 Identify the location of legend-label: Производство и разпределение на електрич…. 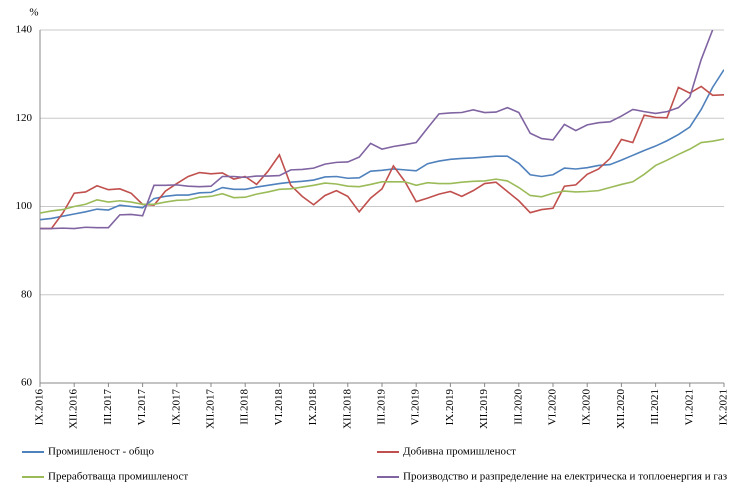
(565, 477).